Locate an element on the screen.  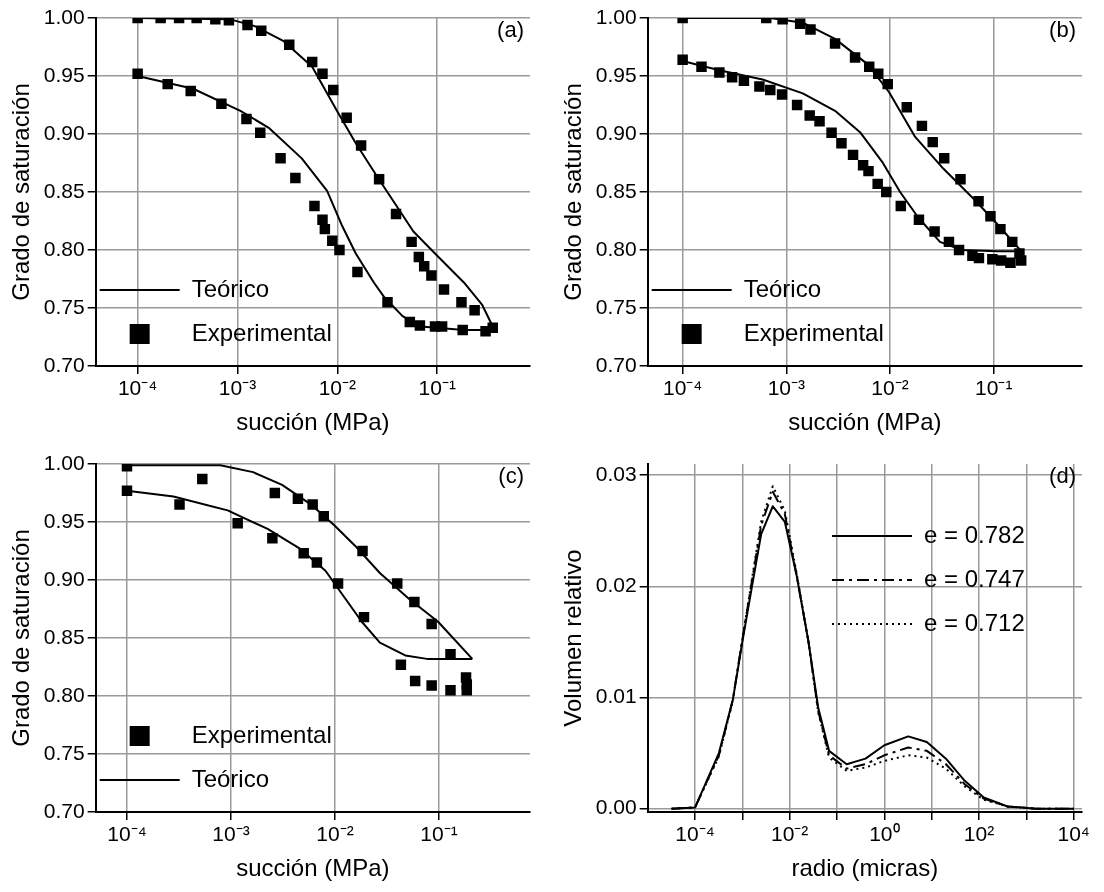
annotation: (a) is located at coordinates (510, 30).